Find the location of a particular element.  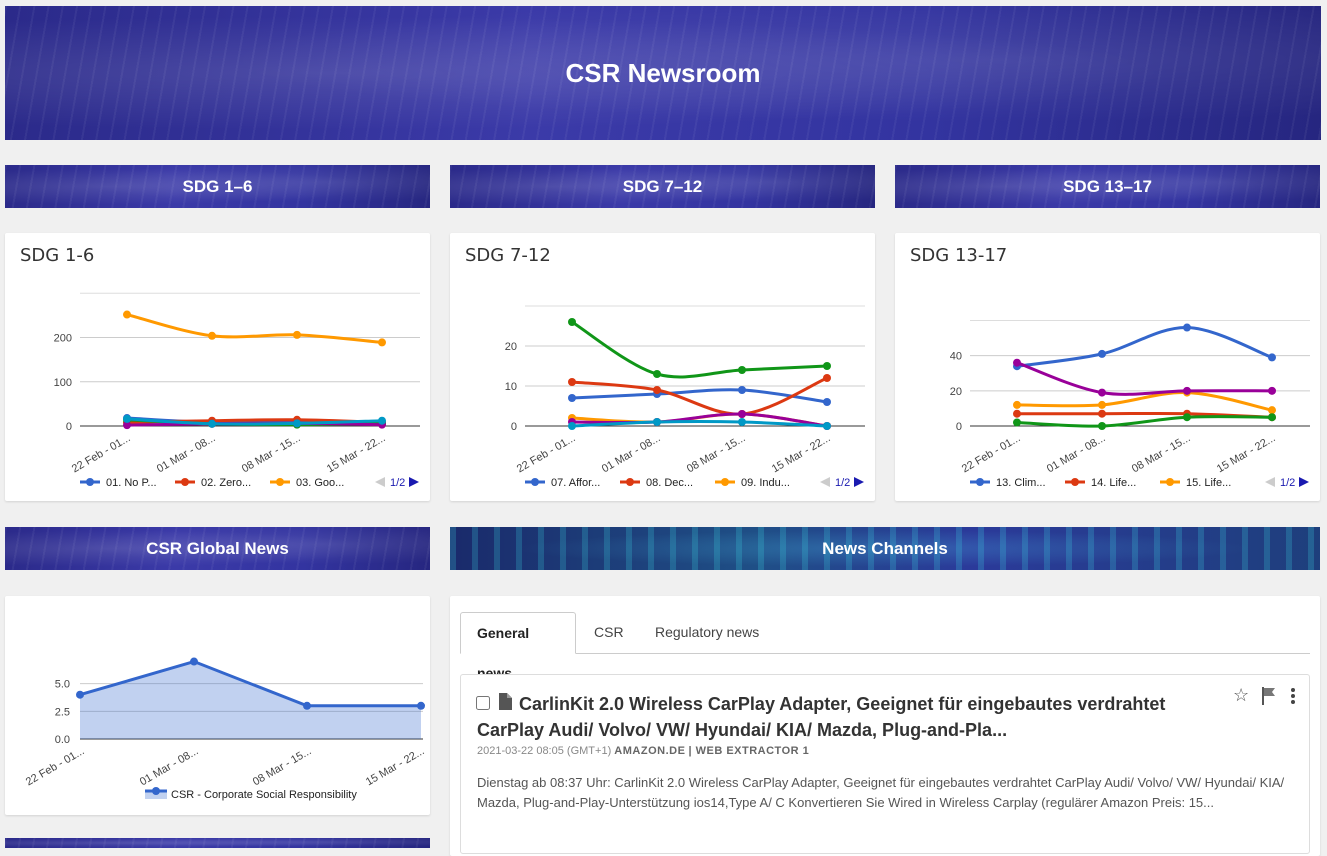

section-title: SDG 1–6 is located at coordinates (217, 186).